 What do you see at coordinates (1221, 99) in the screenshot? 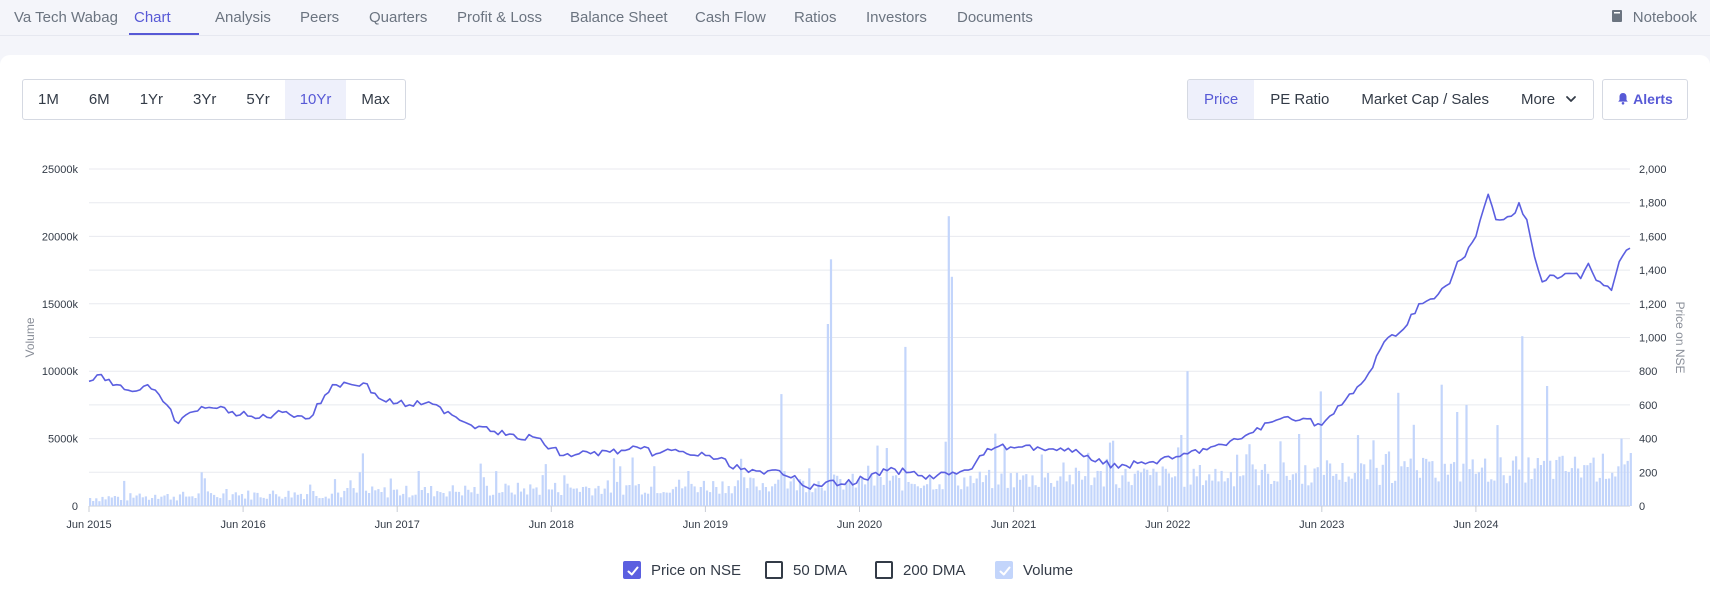
I see `metric-price-button: Price` at bounding box center [1221, 99].